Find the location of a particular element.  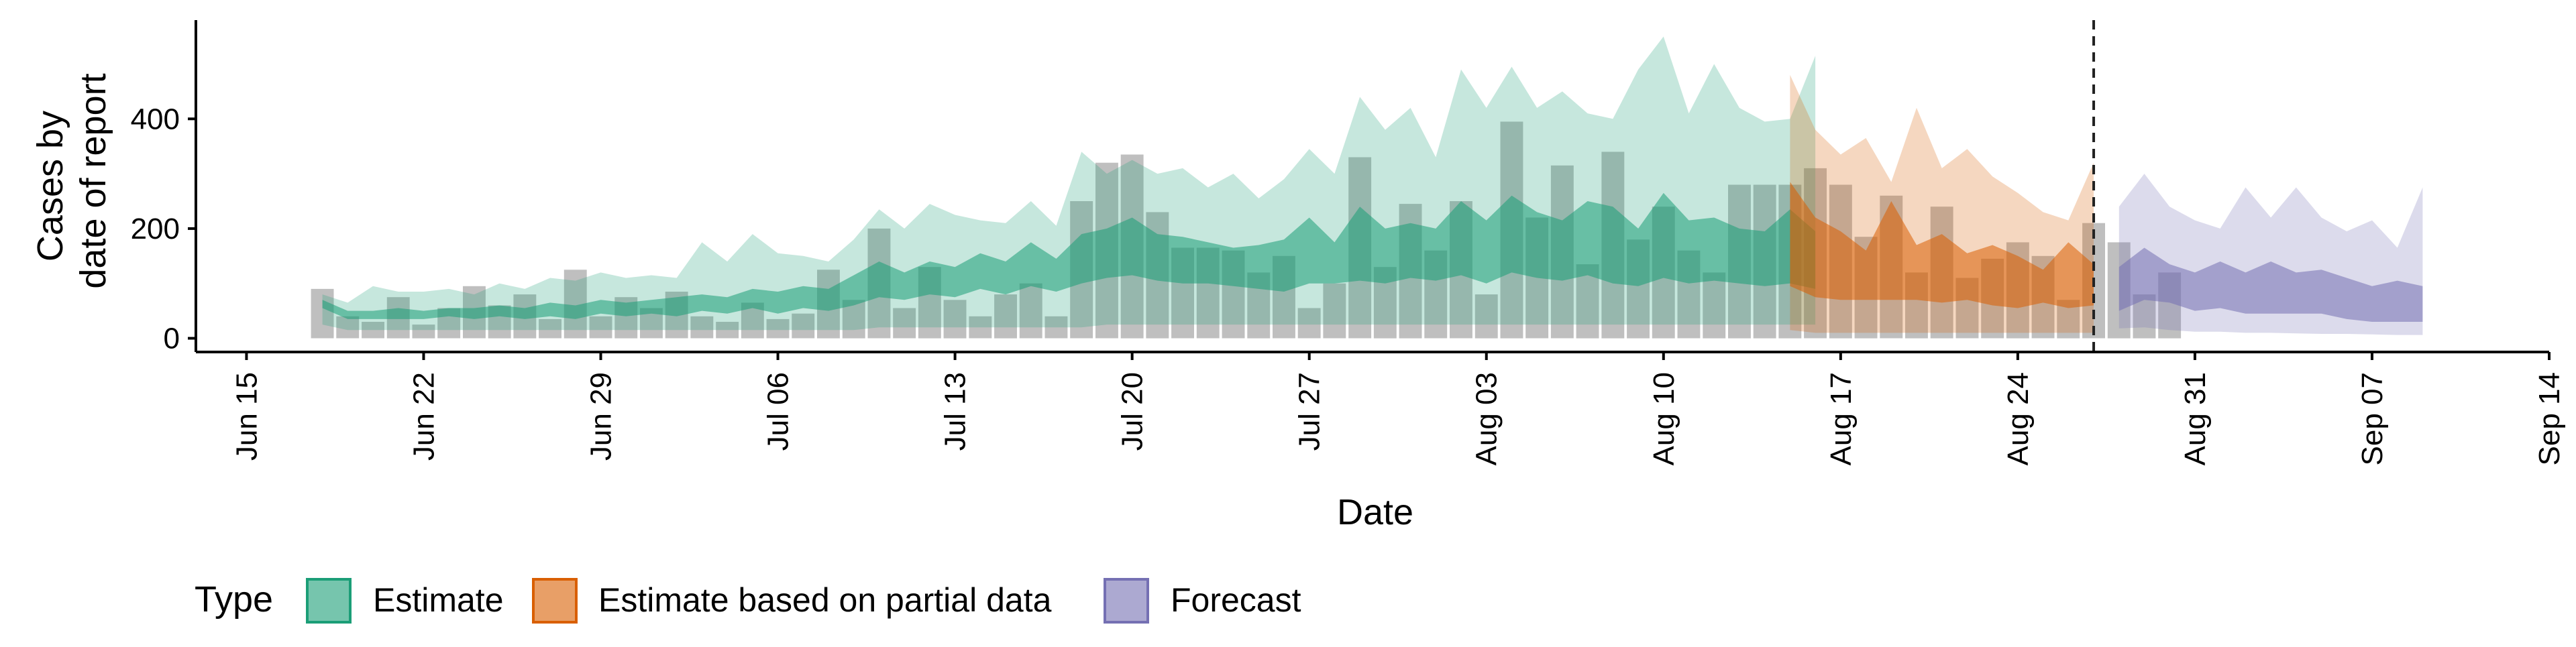

x-tick-label: Jun 22 is located at coordinates (424, 417).